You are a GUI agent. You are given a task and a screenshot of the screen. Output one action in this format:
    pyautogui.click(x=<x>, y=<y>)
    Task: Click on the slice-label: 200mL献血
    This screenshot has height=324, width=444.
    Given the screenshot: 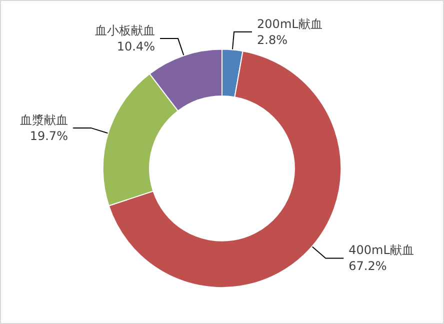 What is the action you would take?
    pyautogui.click(x=289, y=23)
    